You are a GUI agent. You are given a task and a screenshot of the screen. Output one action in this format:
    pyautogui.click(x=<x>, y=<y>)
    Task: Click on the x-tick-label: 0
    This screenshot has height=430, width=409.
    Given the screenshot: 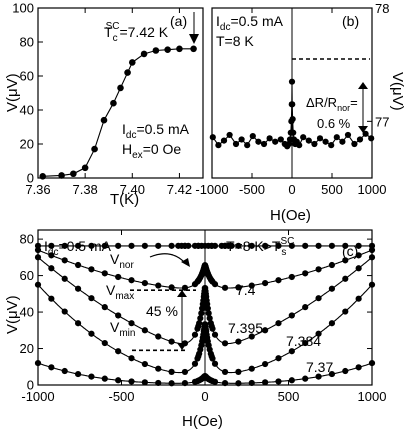 What is the action you would take?
    pyautogui.click(x=204, y=396)
    